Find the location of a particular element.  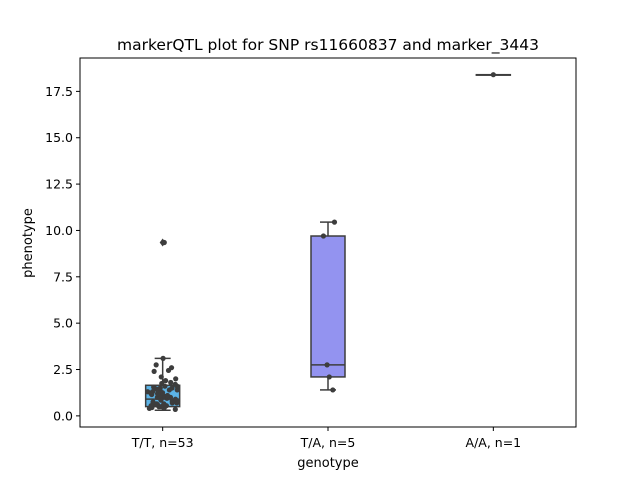

y-tick-label: 7.5 is located at coordinates (63, 276).